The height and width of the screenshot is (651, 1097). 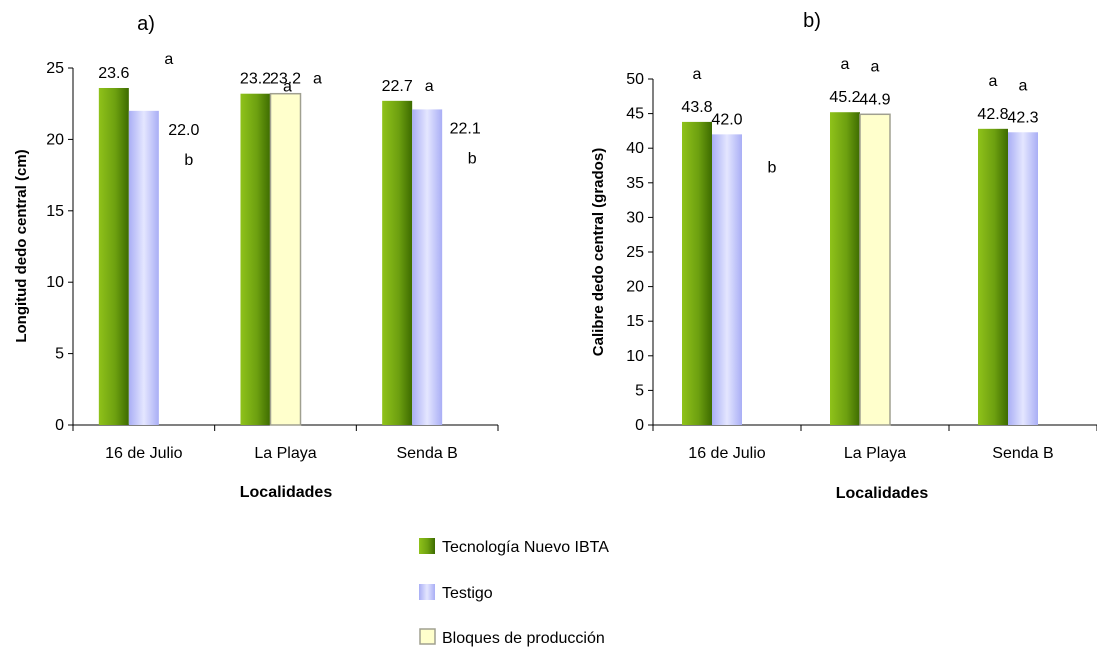 What do you see at coordinates (812, 21) in the screenshot?
I see `panel-label: b)` at bounding box center [812, 21].